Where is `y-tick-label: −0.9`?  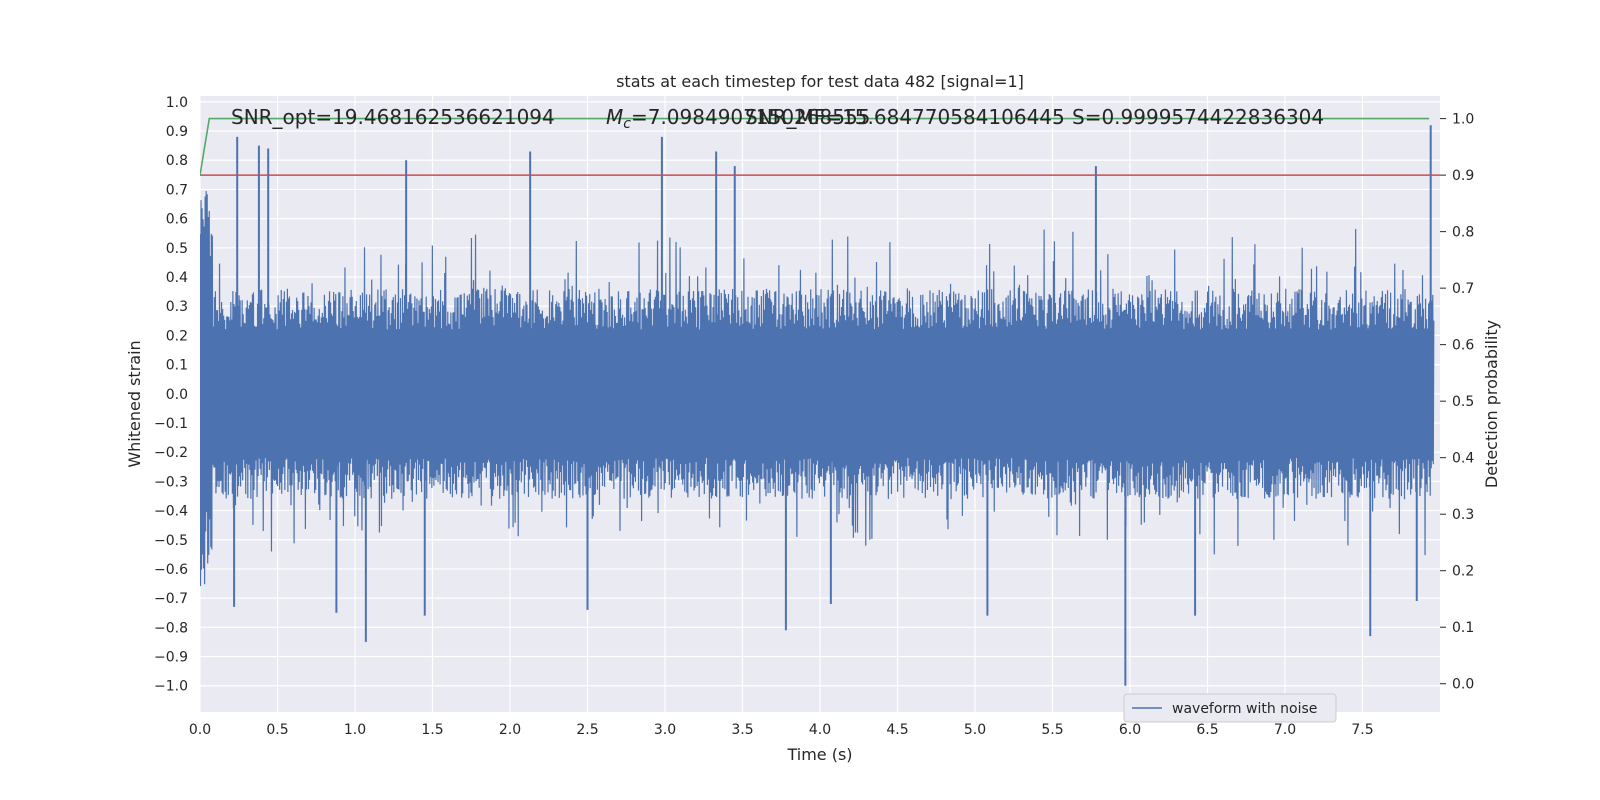
y-tick-label: −0.9 is located at coordinates (171, 658).